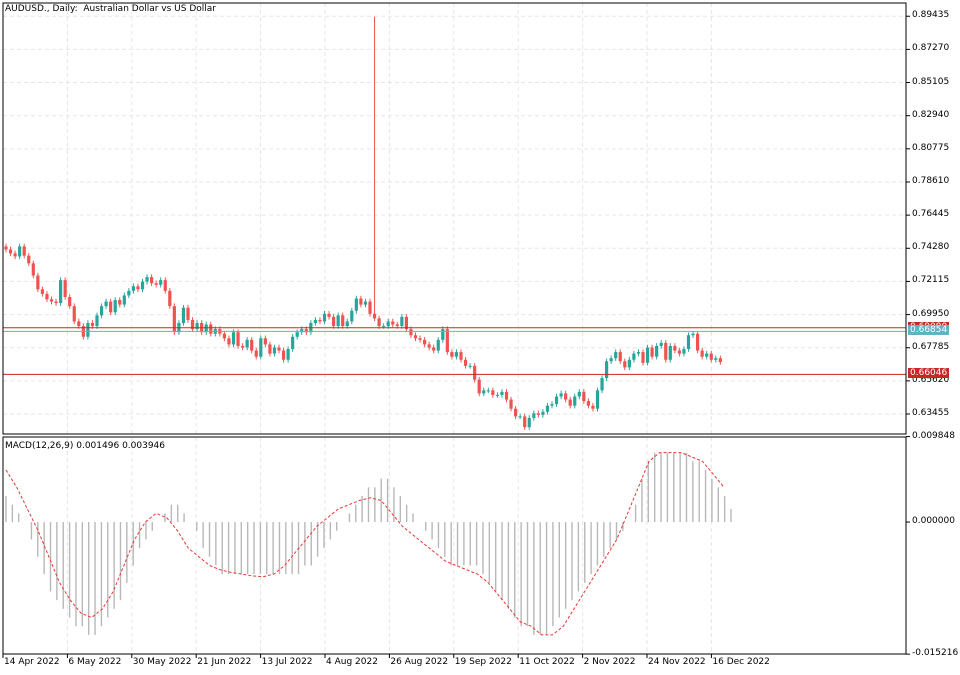  What do you see at coordinates (931, 81) in the screenshot?
I see `price-tick-label: 0.85105` at bounding box center [931, 81].